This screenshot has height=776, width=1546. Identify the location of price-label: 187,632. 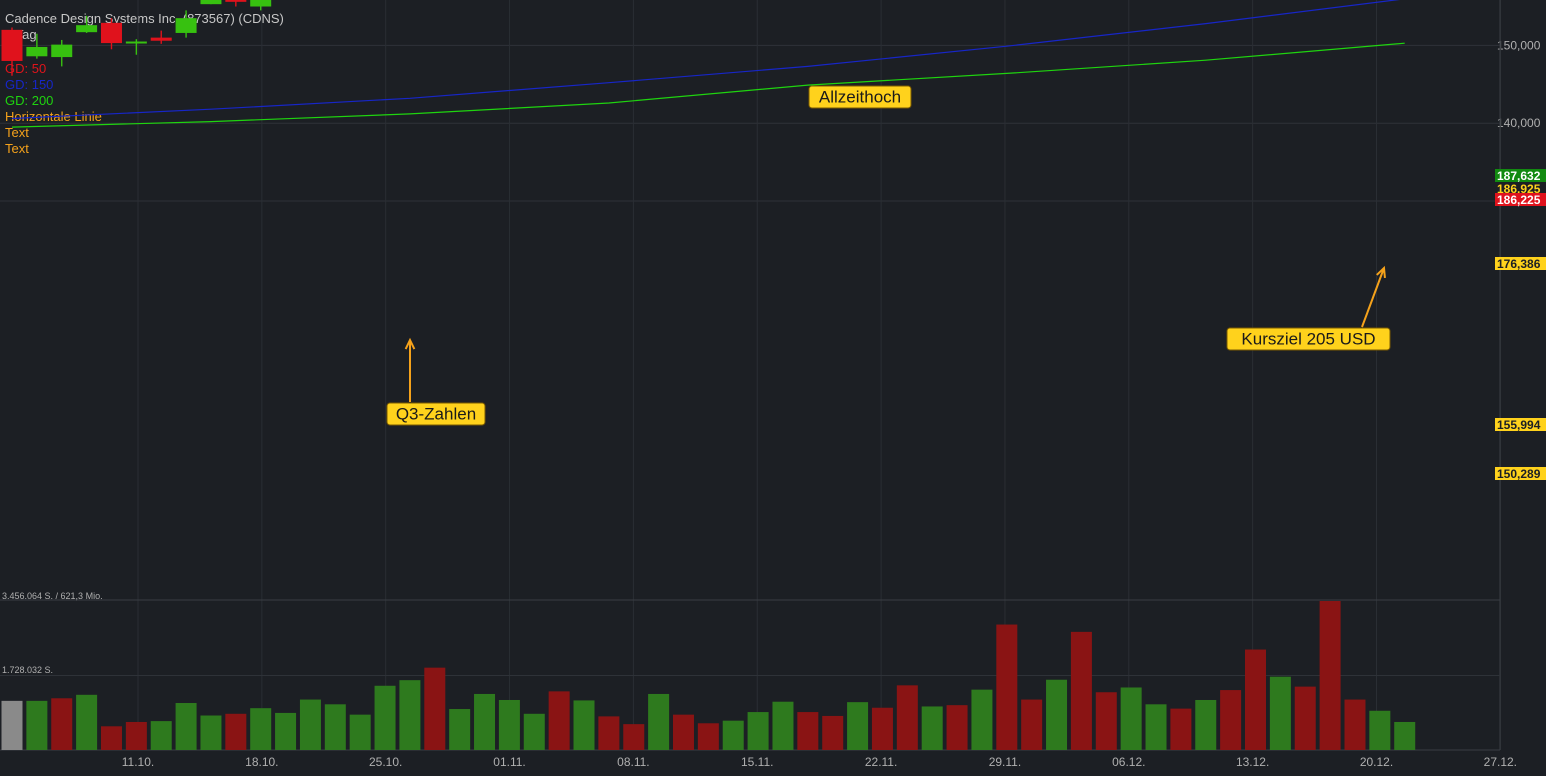
(1519, 176).